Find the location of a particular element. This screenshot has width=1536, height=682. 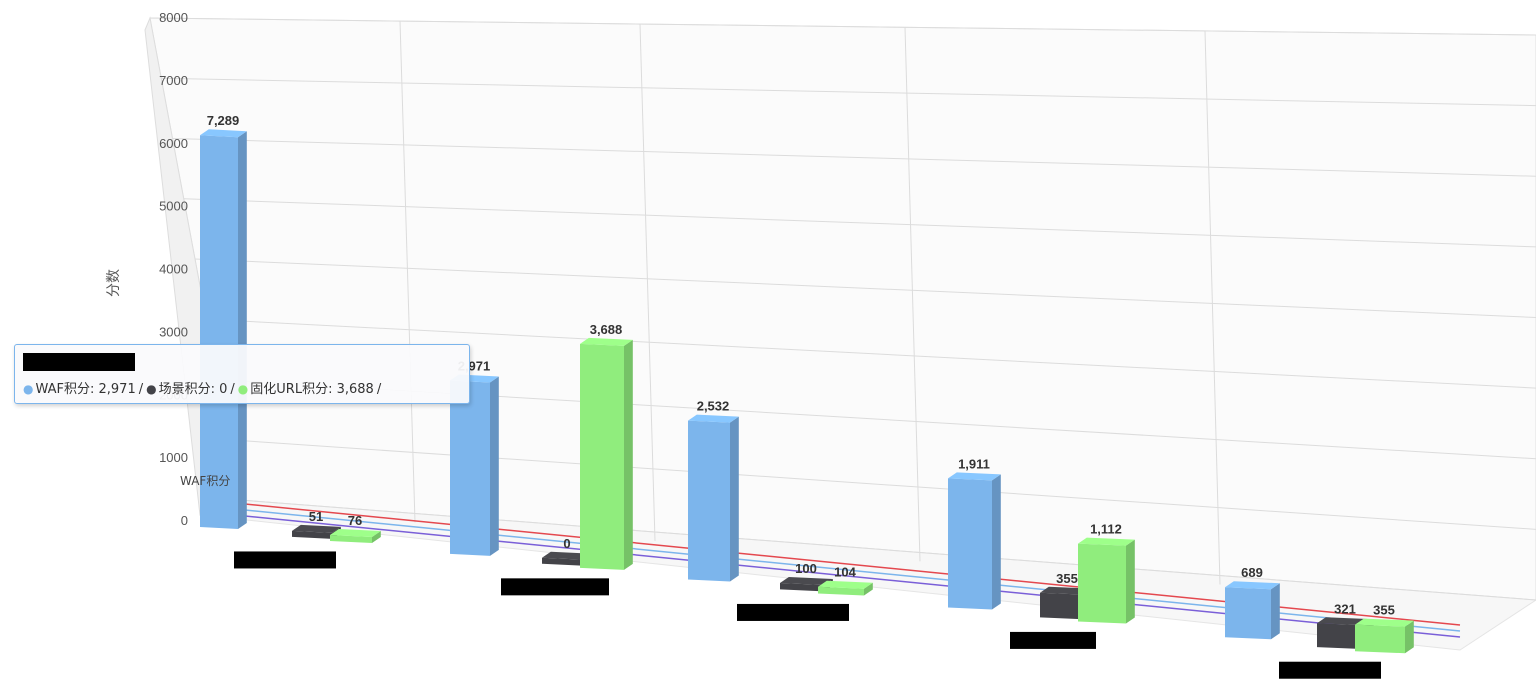

tooltip-scene-value: 场景积分: 0 is located at coordinates (193, 389).